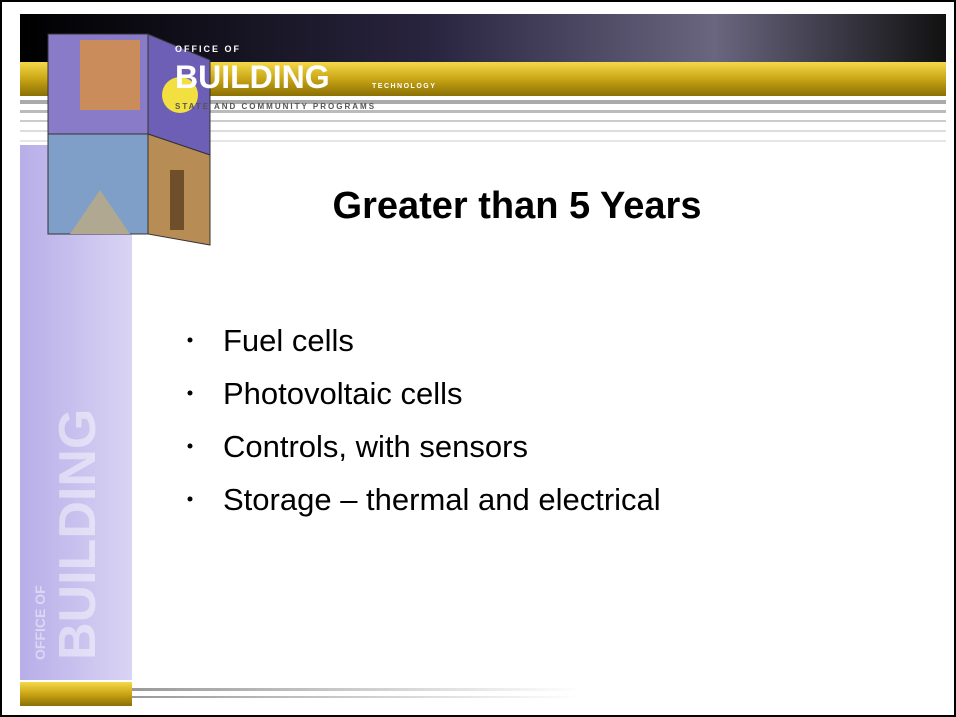 Image resolution: width=956 pixels, height=717 pixels. Describe the element at coordinates (129, 139) in the screenshot. I see `logo-cube` at that location.